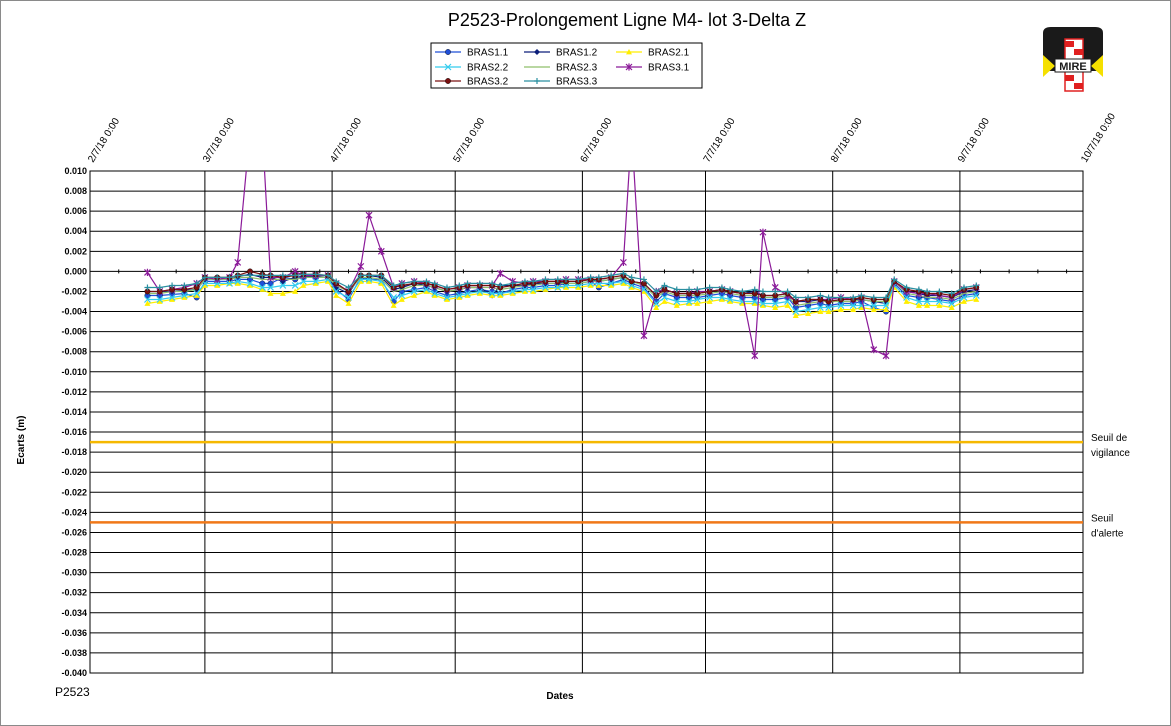  Describe the element at coordinates (74, 412) in the screenshot. I see `y-tick-label: -0.014` at that location.